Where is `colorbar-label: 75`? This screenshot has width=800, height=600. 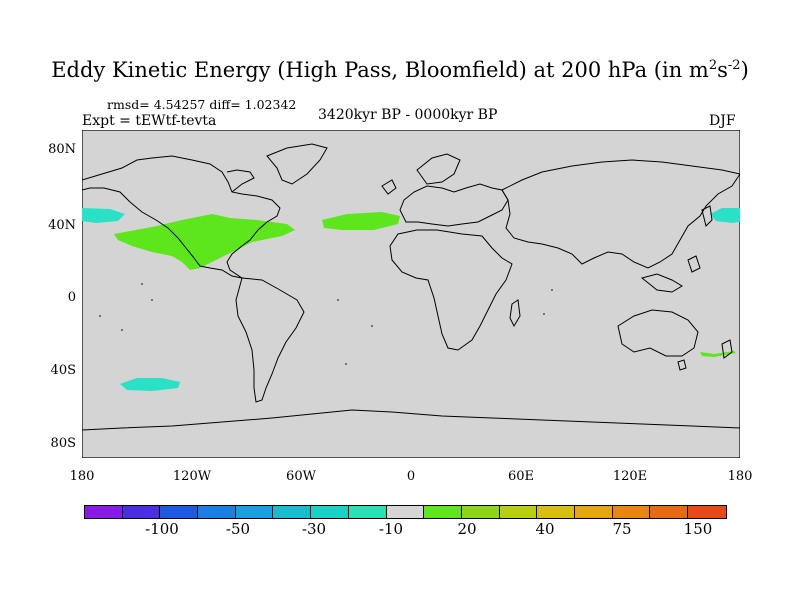 colorbar-label: 75 is located at coordinates (622, 529).